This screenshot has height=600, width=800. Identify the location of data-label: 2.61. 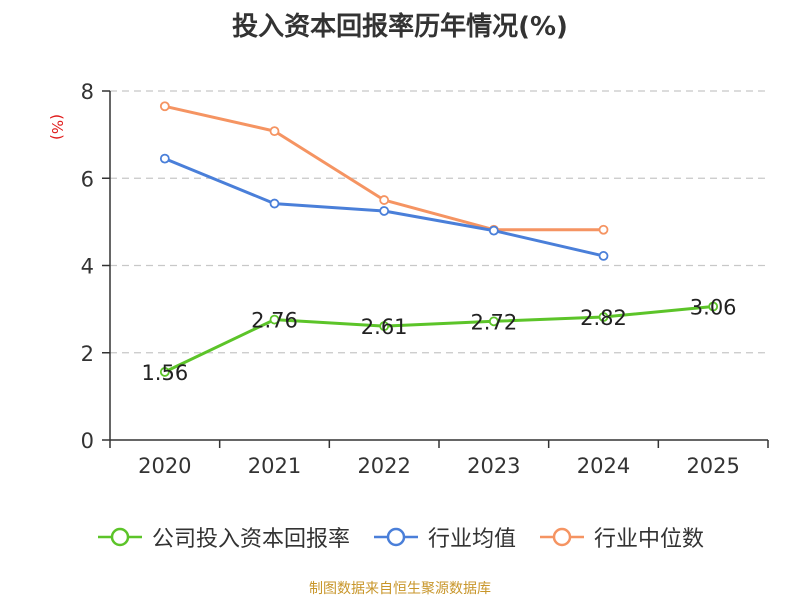
(384, 327).